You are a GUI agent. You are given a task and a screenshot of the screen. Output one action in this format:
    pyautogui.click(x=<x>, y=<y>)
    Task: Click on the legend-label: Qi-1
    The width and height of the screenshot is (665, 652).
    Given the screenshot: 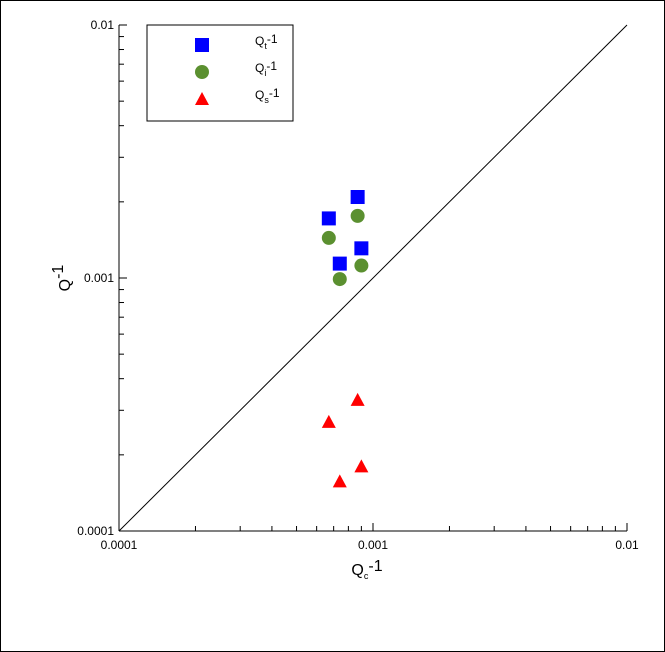 What is the action you would take?
    pyautogui.click(x=266, y=68)
    